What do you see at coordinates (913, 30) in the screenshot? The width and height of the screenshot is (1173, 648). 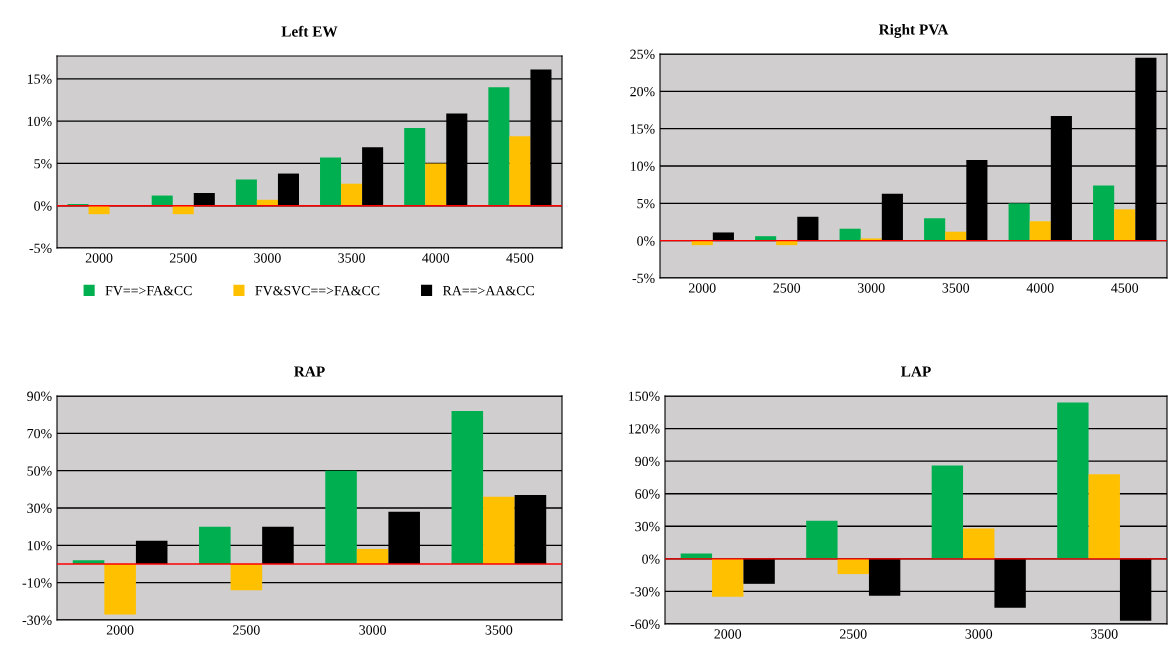 I see `chart-title: Right PVA` at bounding box center [913, 30].